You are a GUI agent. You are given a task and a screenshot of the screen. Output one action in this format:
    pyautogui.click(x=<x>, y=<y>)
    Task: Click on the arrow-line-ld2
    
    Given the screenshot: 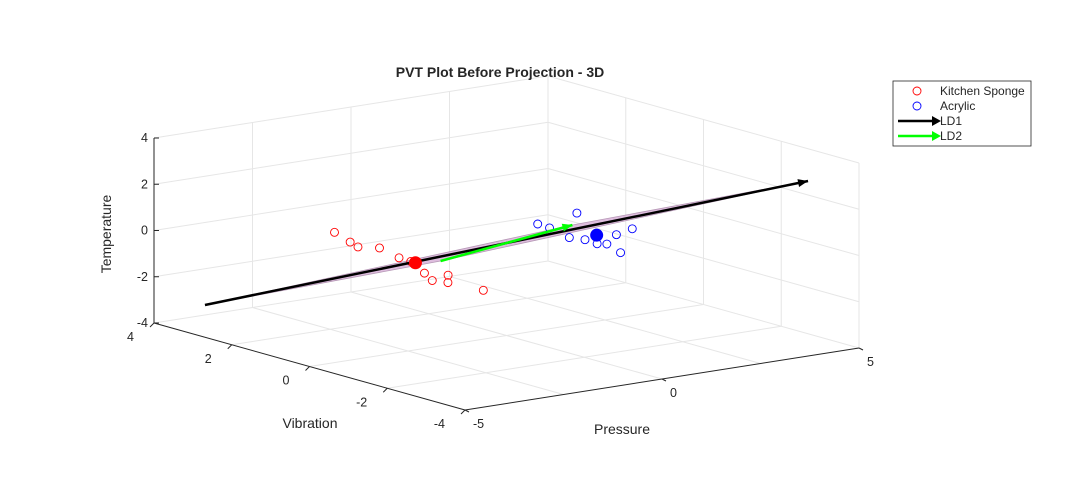 What is the action you would take?
    pyautogui.click(x=506, y=243)
    